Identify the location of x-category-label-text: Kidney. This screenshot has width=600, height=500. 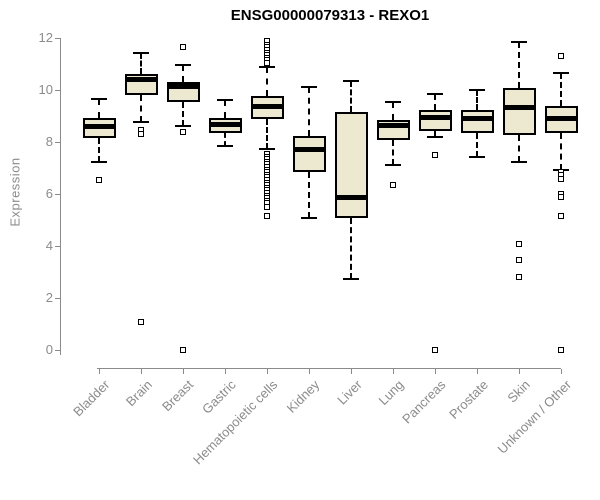
(303, 396).